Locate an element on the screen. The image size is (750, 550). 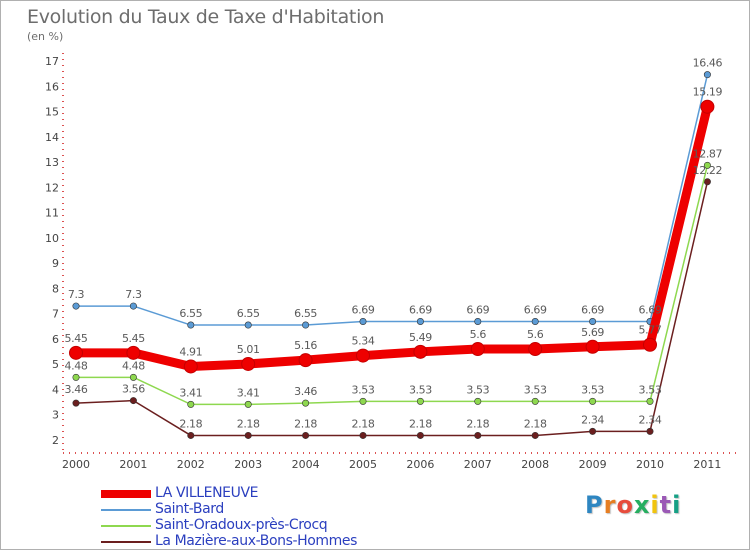
data-label: 15.19 is located at coordinates (708, 92).